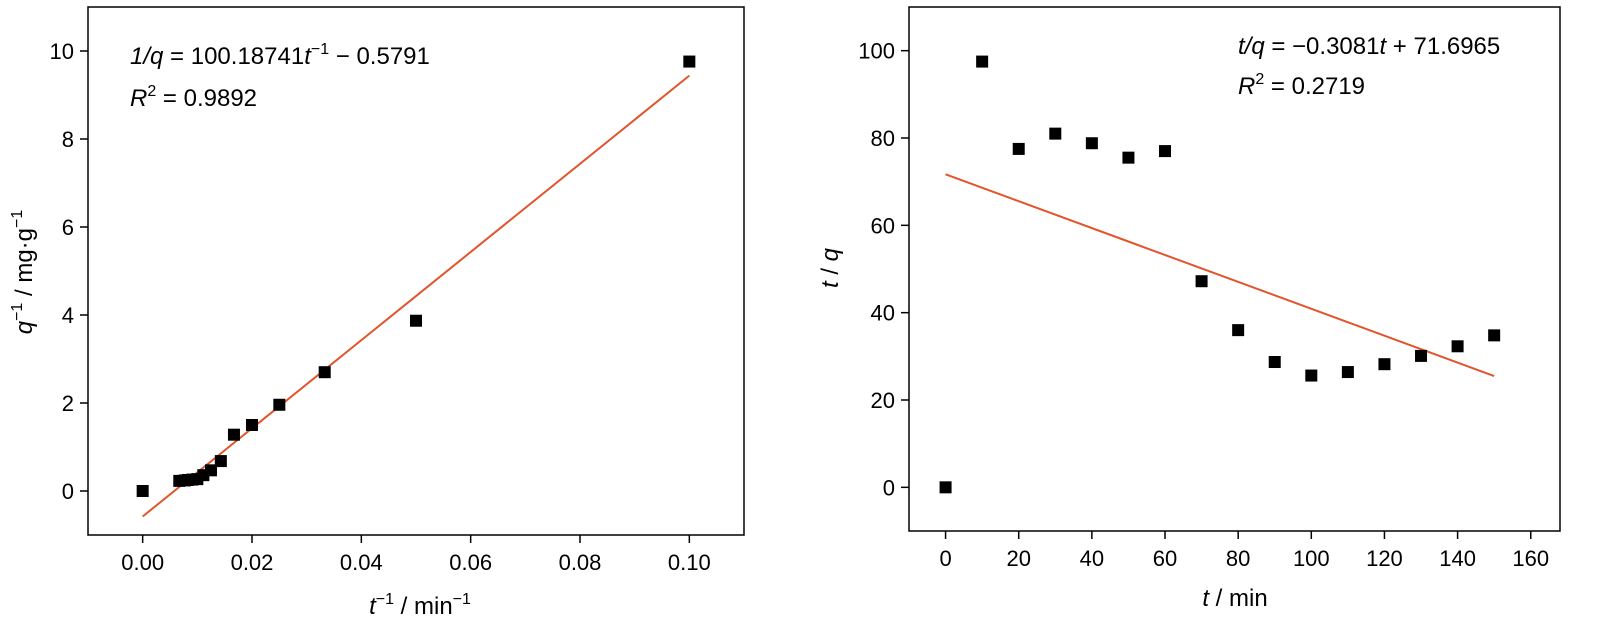  I want to click on x-tick-label: 120, so click(1384, 558).